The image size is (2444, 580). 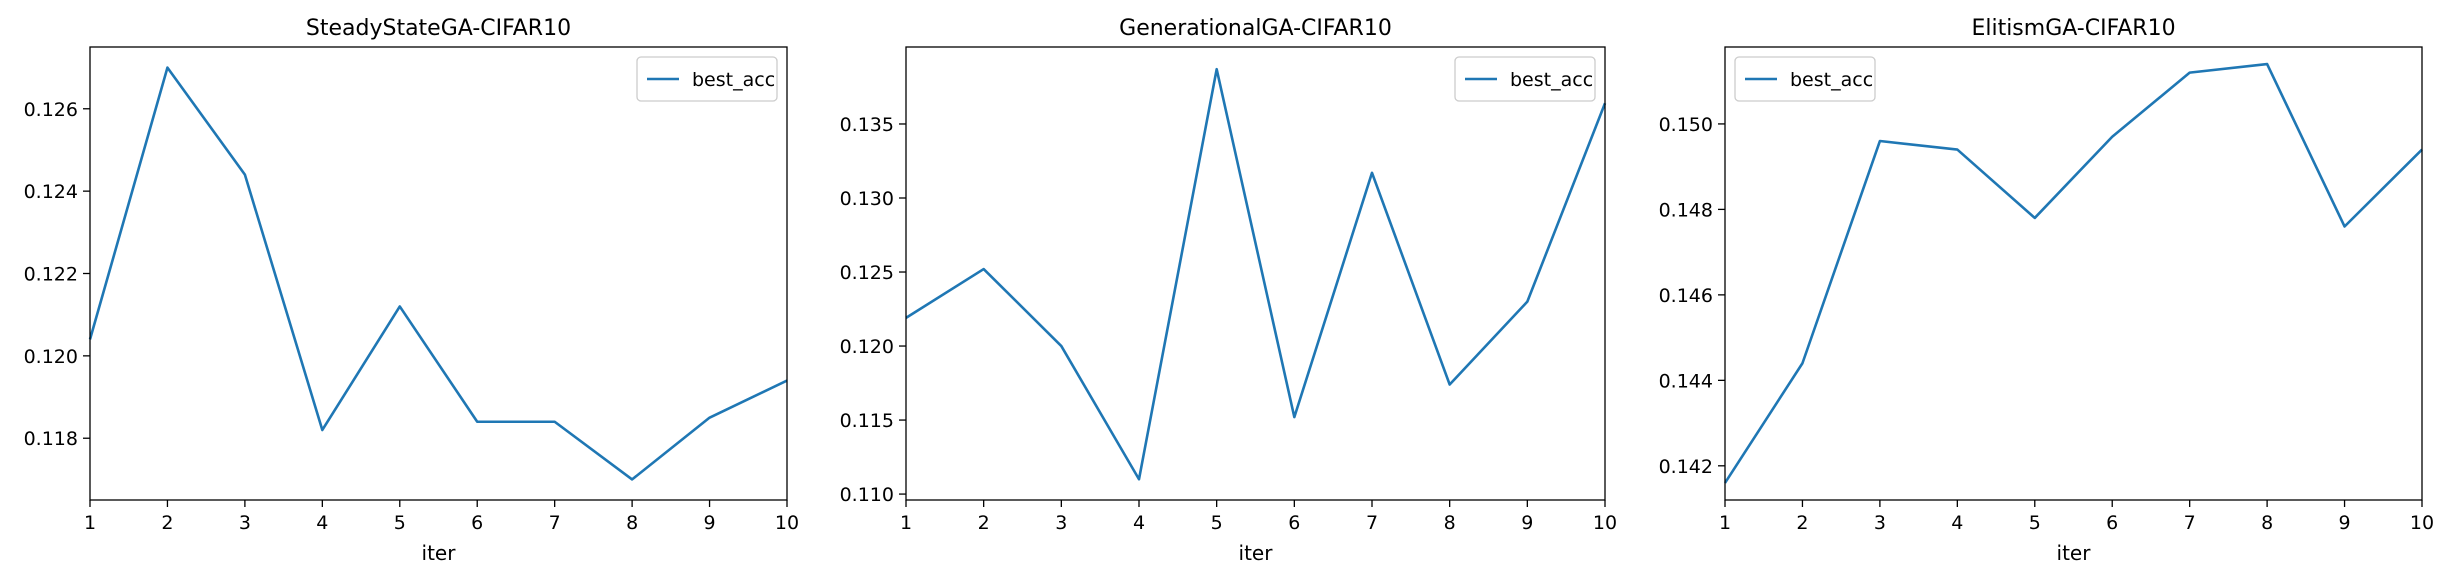 I want to click on y-tick-label: 0.126, so click(x=51, y=110).